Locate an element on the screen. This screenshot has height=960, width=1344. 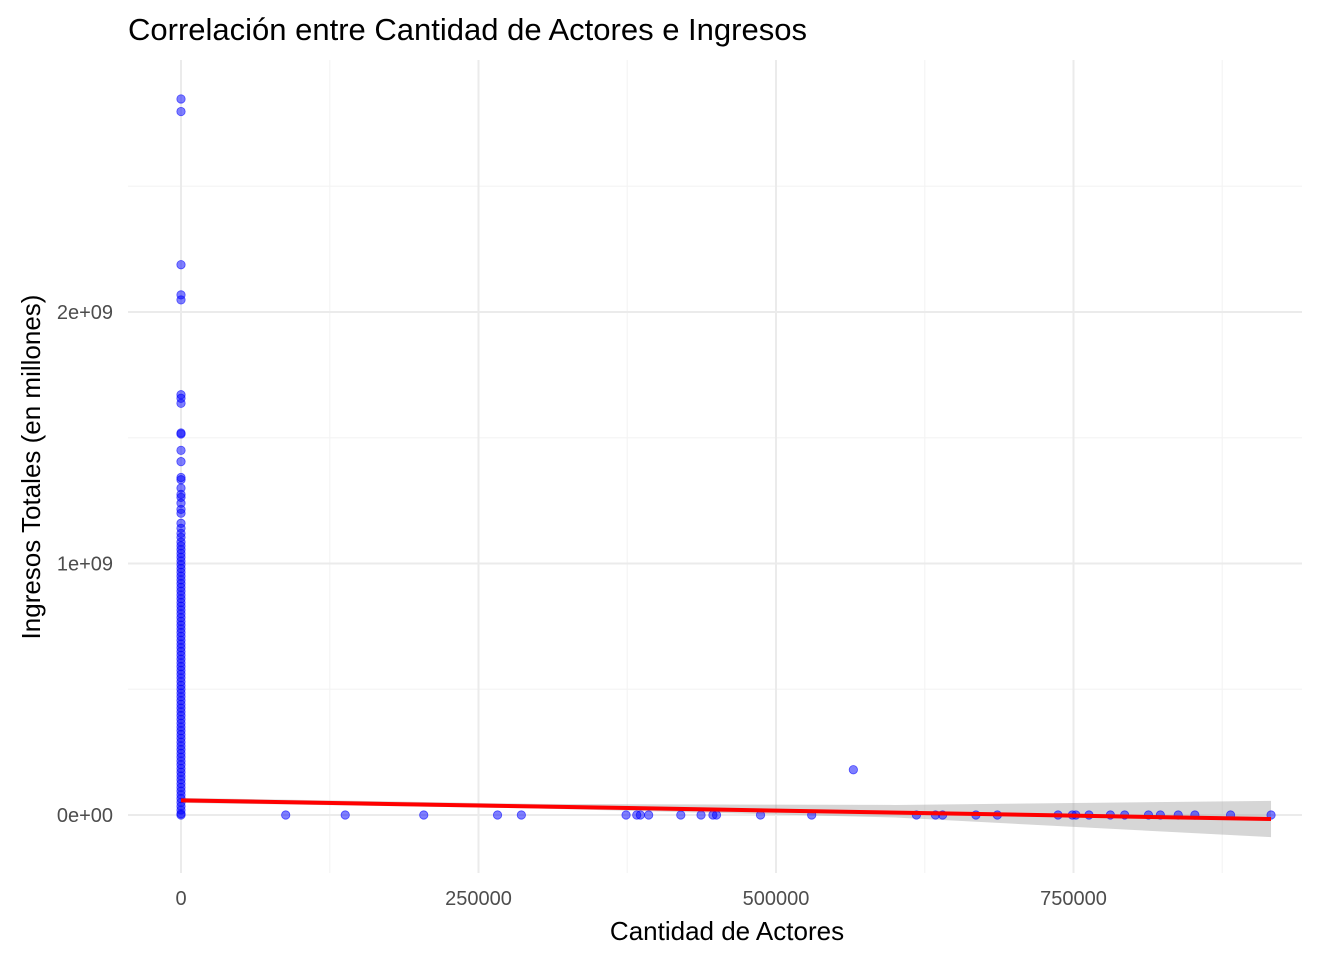
y-axis-ticks: 0e+00 1e+09 2e+09 is located at coordinates (85, 564).